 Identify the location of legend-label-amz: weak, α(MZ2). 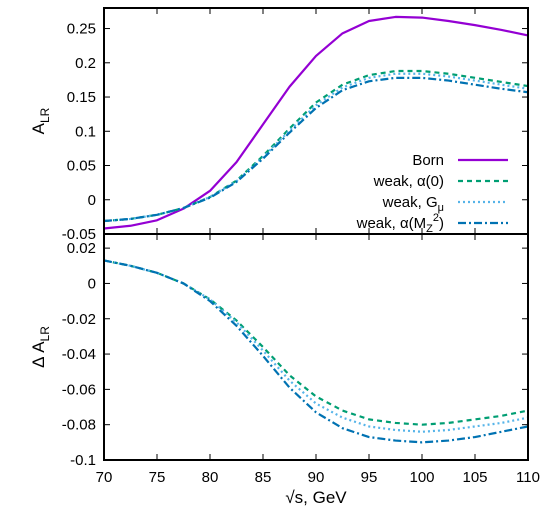
(400, 223).